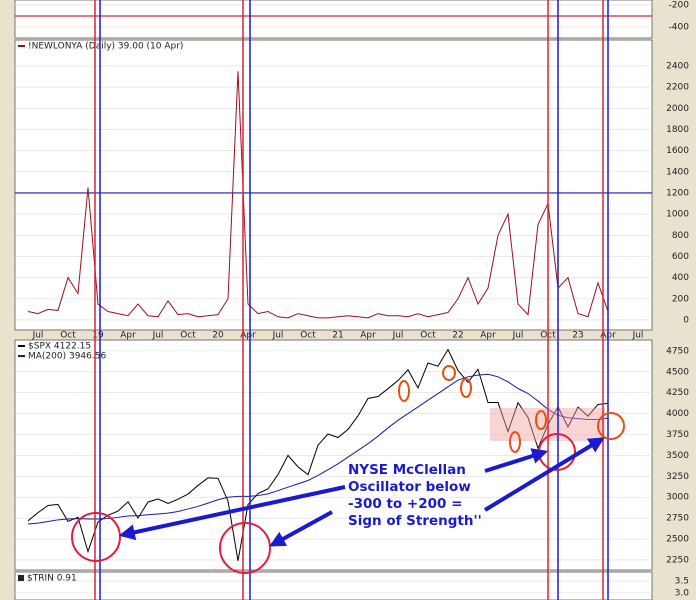  I want to click on legend-entry: MA(200) 3946.56, so click(67, 357).